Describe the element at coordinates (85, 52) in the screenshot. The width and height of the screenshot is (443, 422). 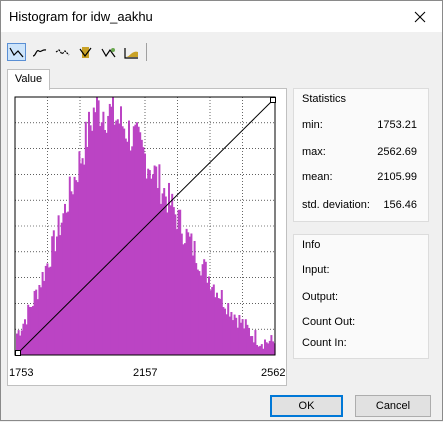
I see `square-root-button` at that location.